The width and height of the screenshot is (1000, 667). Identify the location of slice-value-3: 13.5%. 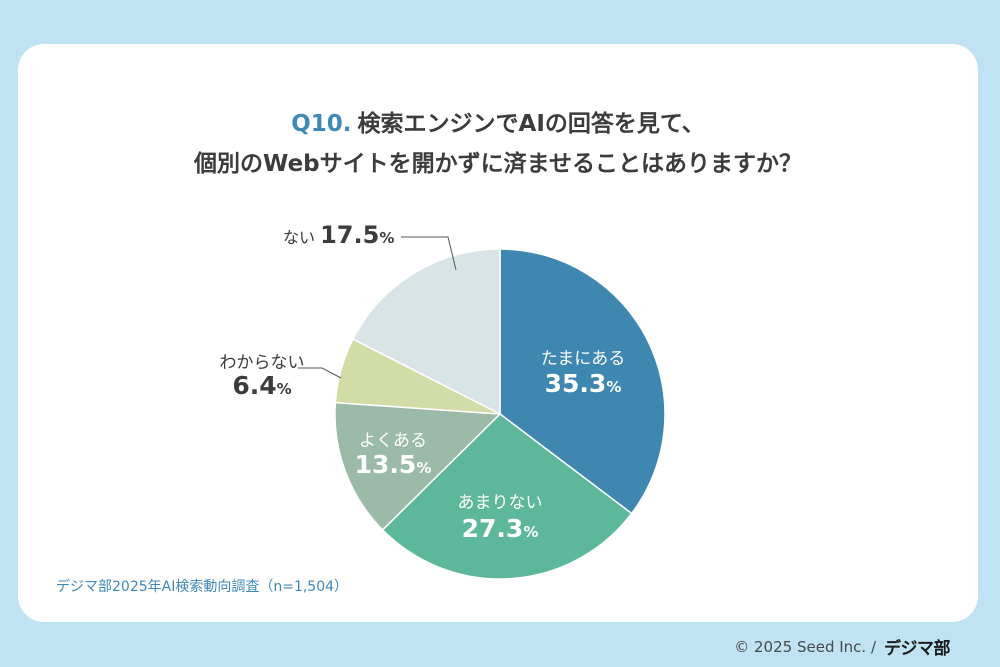
(393, 464).